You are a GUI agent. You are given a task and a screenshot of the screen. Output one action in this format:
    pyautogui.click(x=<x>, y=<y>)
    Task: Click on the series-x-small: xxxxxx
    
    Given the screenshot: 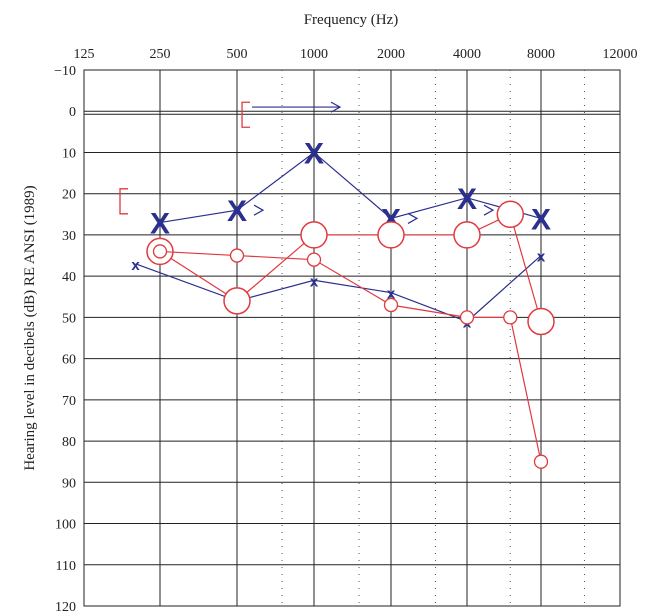 What is the action you would take?
    pyautogui.click(x=338, y=290)
    